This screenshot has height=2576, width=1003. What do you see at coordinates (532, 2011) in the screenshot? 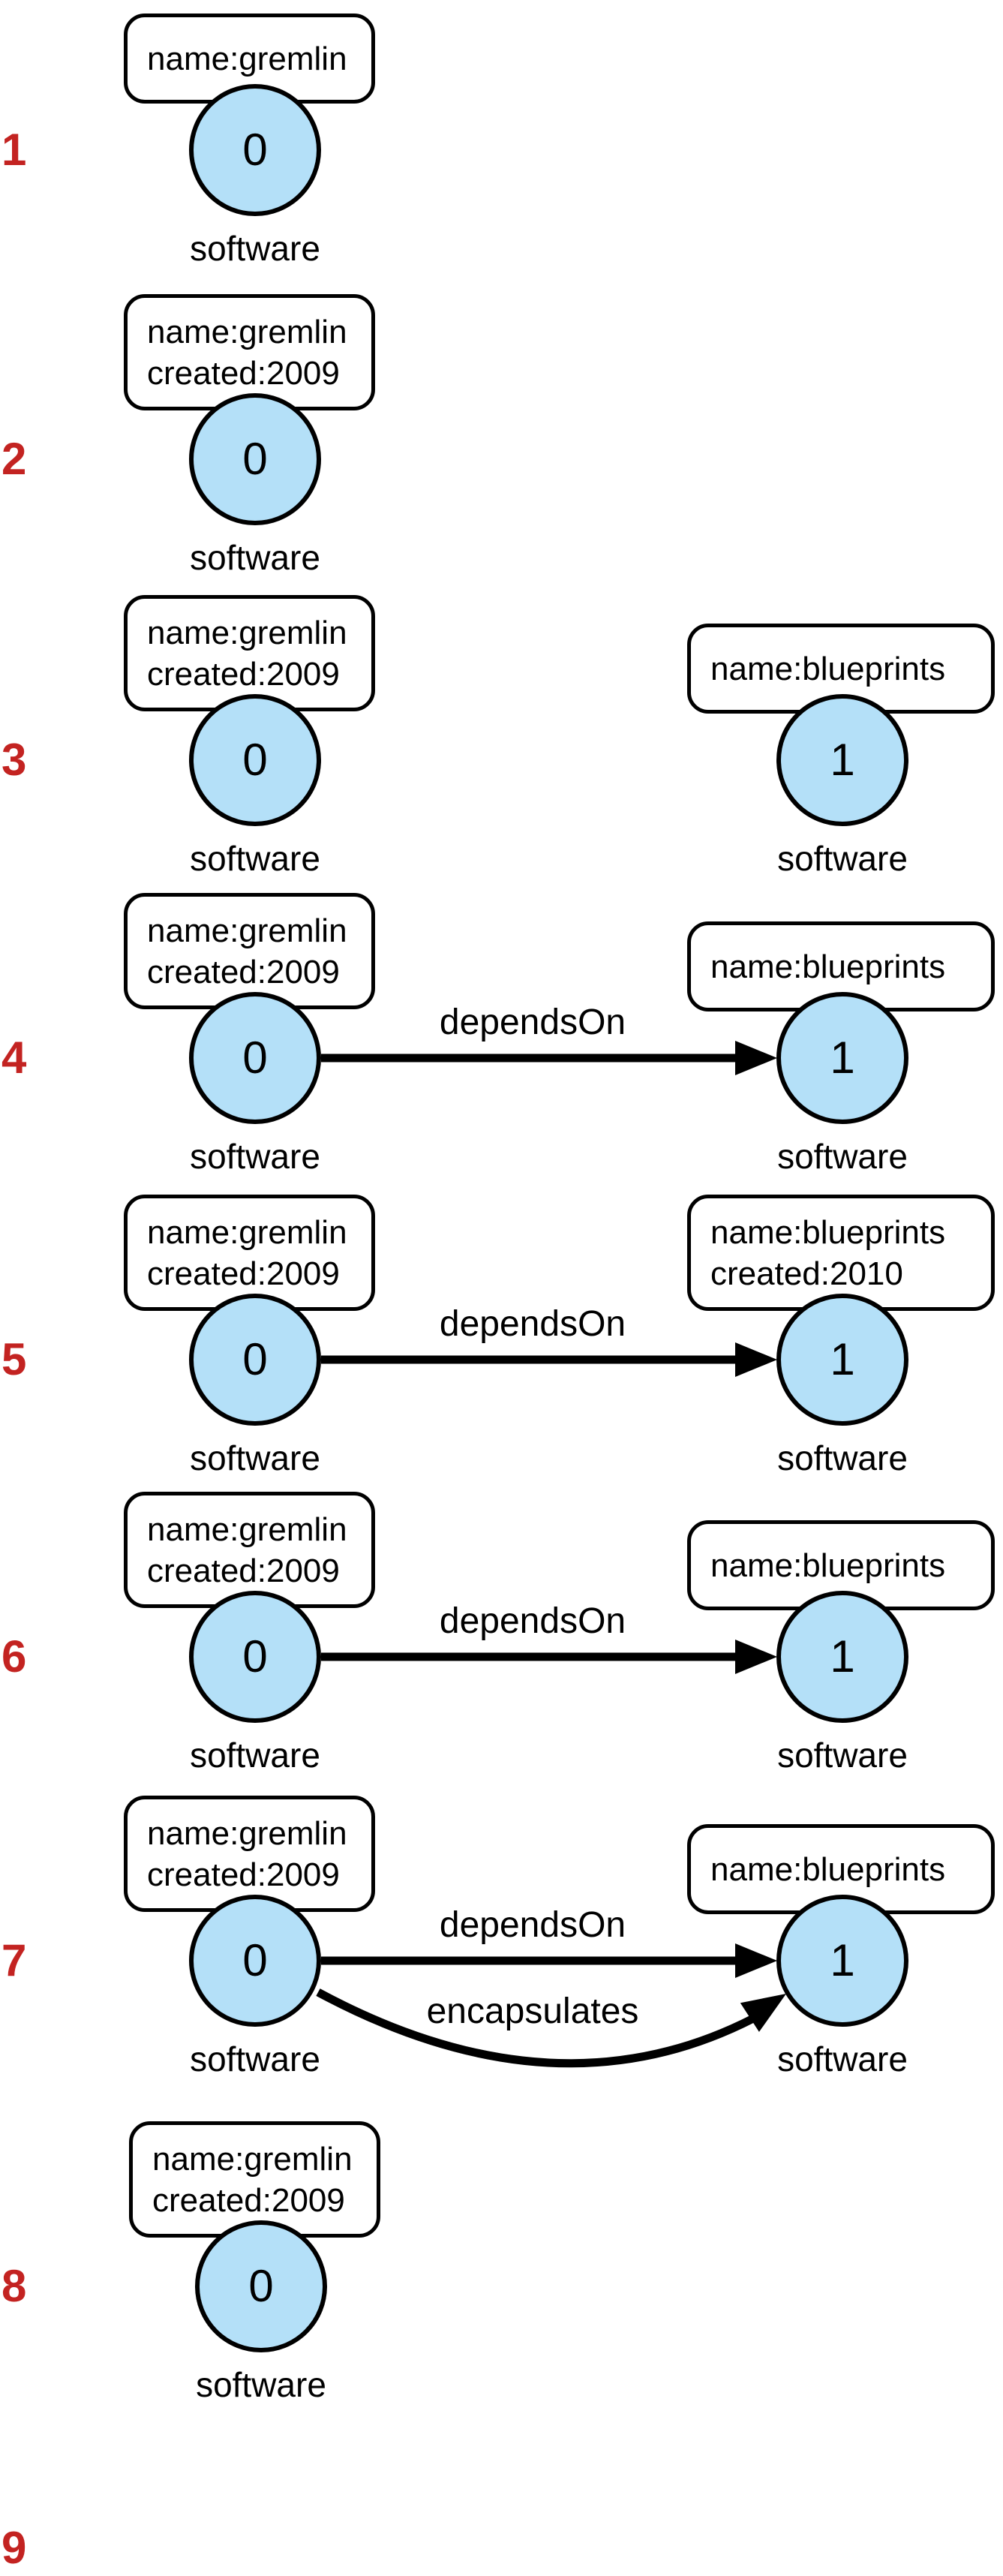
I see `edge-label-encapsulates: encapsulates` at bounding box center [532, 2011].